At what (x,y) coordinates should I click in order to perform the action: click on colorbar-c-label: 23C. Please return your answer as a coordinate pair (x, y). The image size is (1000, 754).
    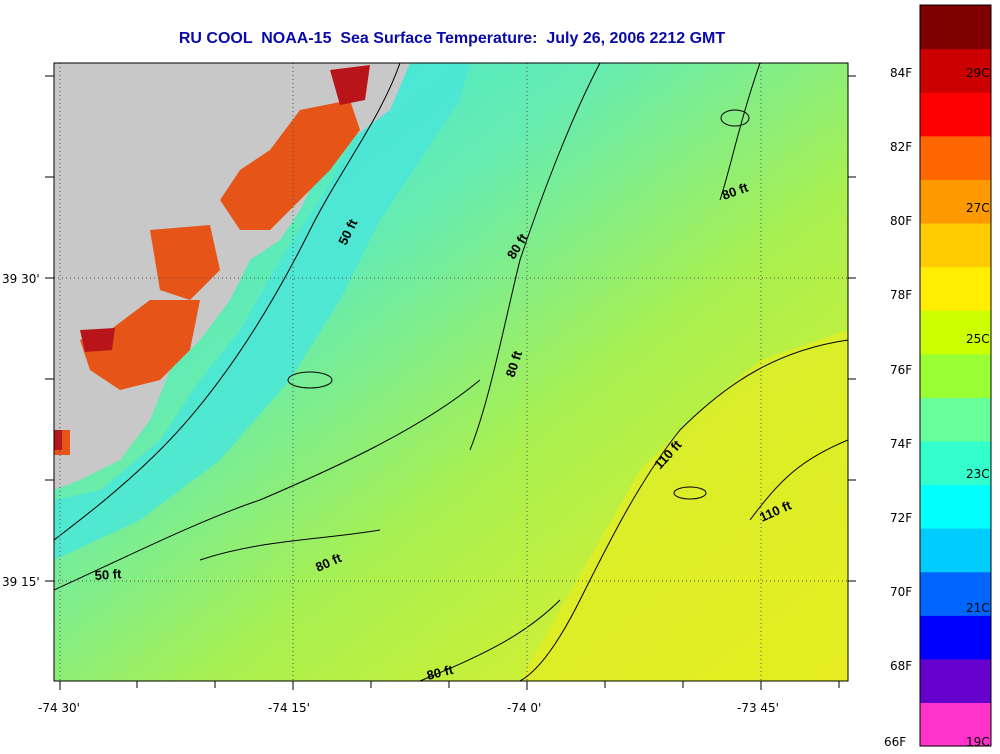
    Looking at the image, I should click on (978, 474).